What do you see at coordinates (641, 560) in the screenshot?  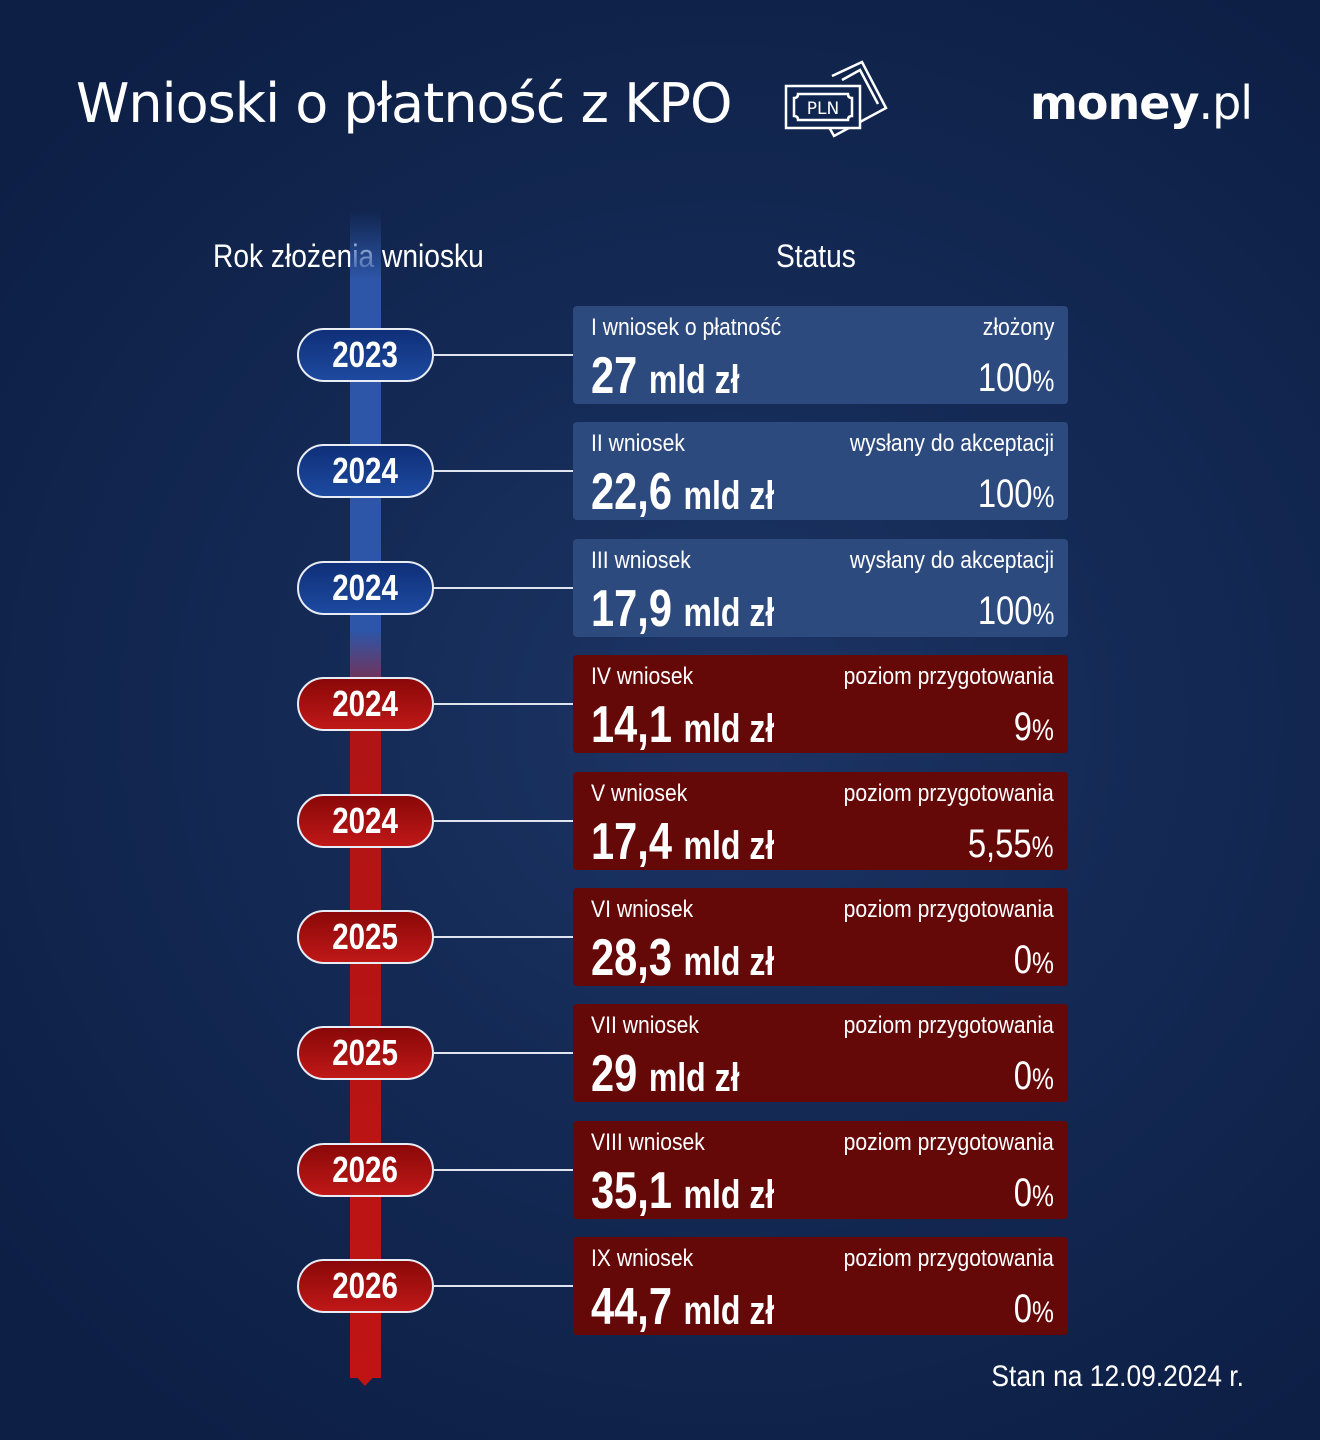 I see `application-name: III wniosek` at bounding box center [641, 560].